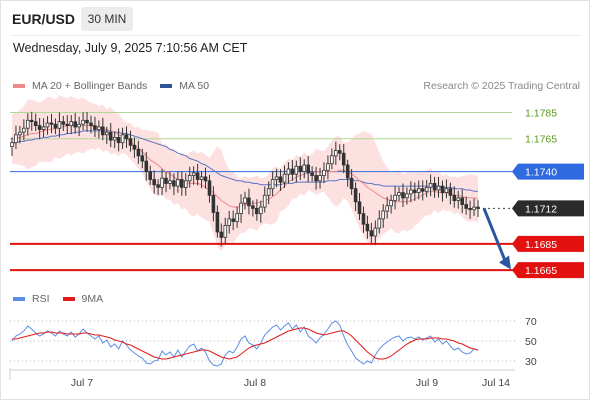 The width and height of the screenshot is (590, 400). I want to click on forecast-arrow-shaft, so click(494, 234).